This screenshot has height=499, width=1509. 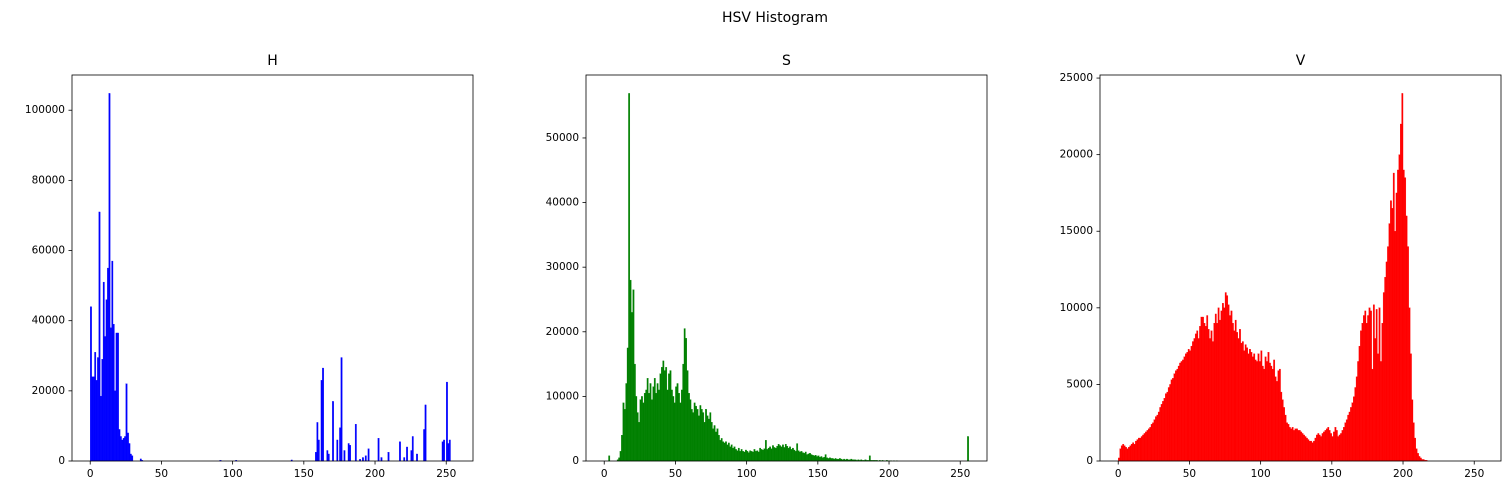 I want to click on y-tick-label: 60000, so click(x=48, y=251).